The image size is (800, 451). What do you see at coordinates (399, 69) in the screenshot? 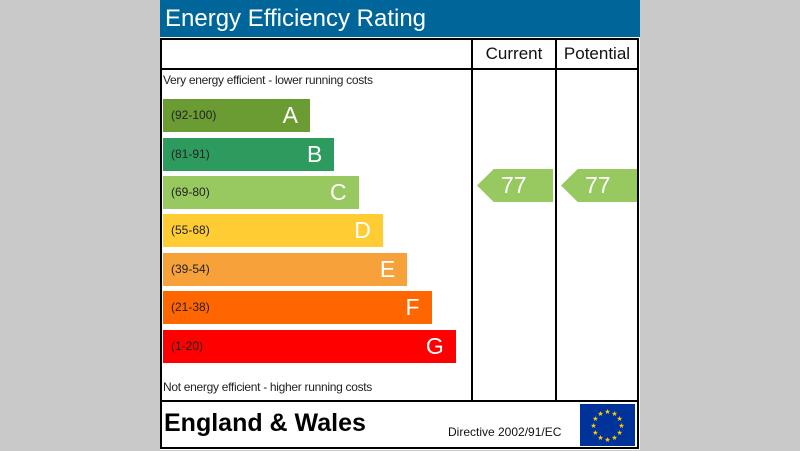
I see `header-divider` at bounding box center [399, 69].